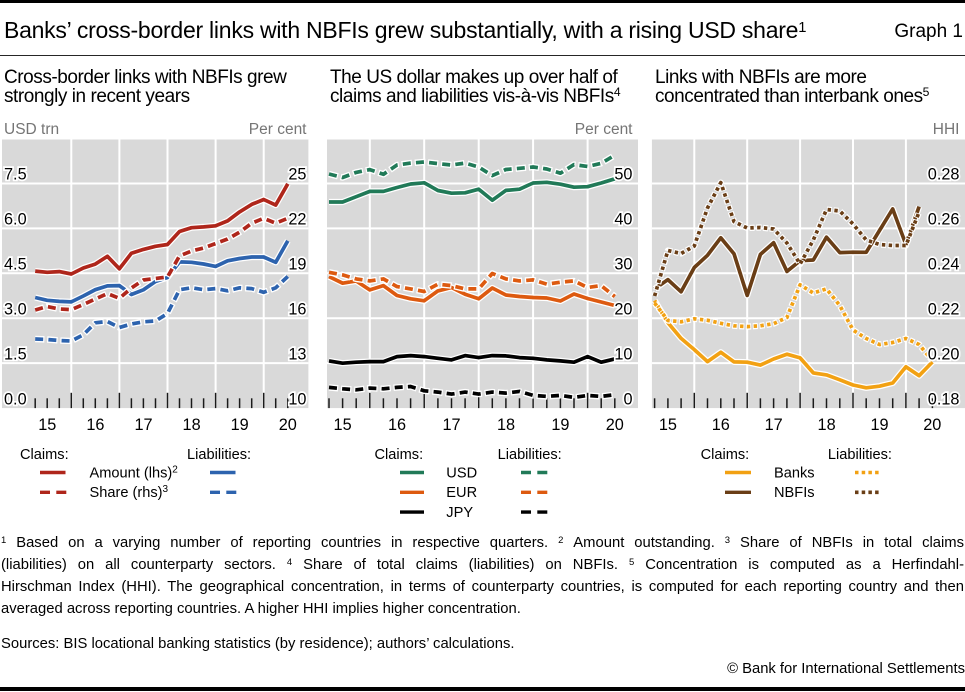  Describe the element at coordinates (15, 354) in the screenshot. I see `svg-text: 1.5` at that location.